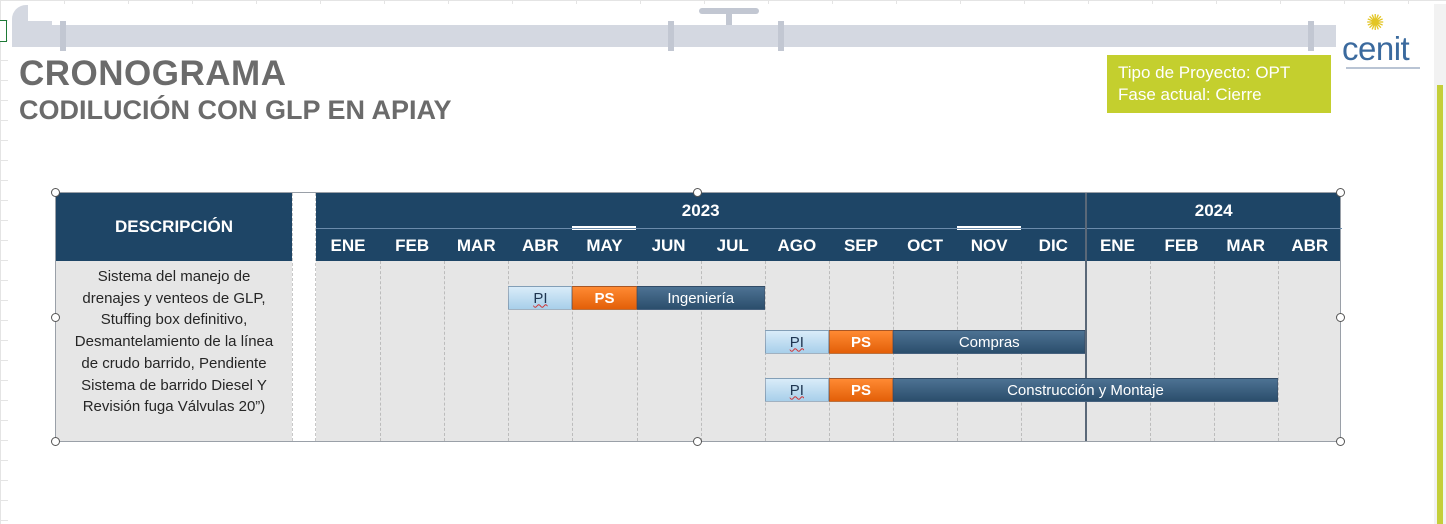 The width and height of the screenshot is (1446, 524). What do you see at coordinates (1375, 22) in the screenshot?
I see `sun-icon: ✺` at bounding box center [1375, 22].